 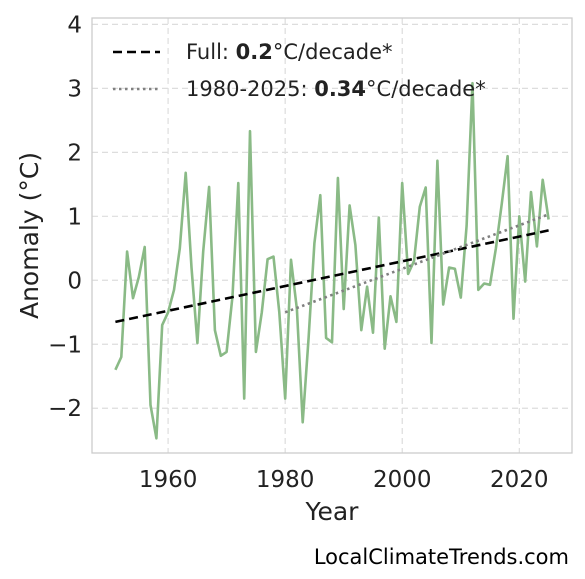 What do you see at coordinates (441, 557) in the screenshot?
I see `site-credit: LocalClimateTrends.com` at bounding box center [441, 557].